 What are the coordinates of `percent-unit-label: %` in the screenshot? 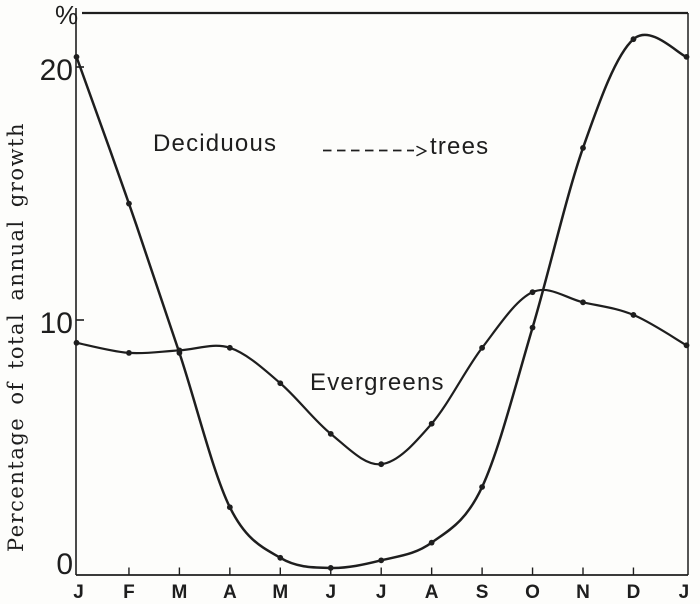 It's located at (67, 15).